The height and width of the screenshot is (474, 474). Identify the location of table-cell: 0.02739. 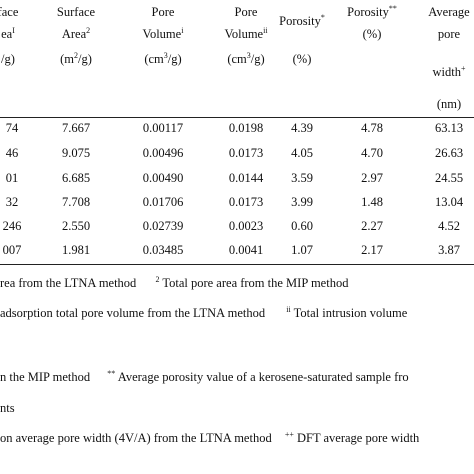
(163, 226).